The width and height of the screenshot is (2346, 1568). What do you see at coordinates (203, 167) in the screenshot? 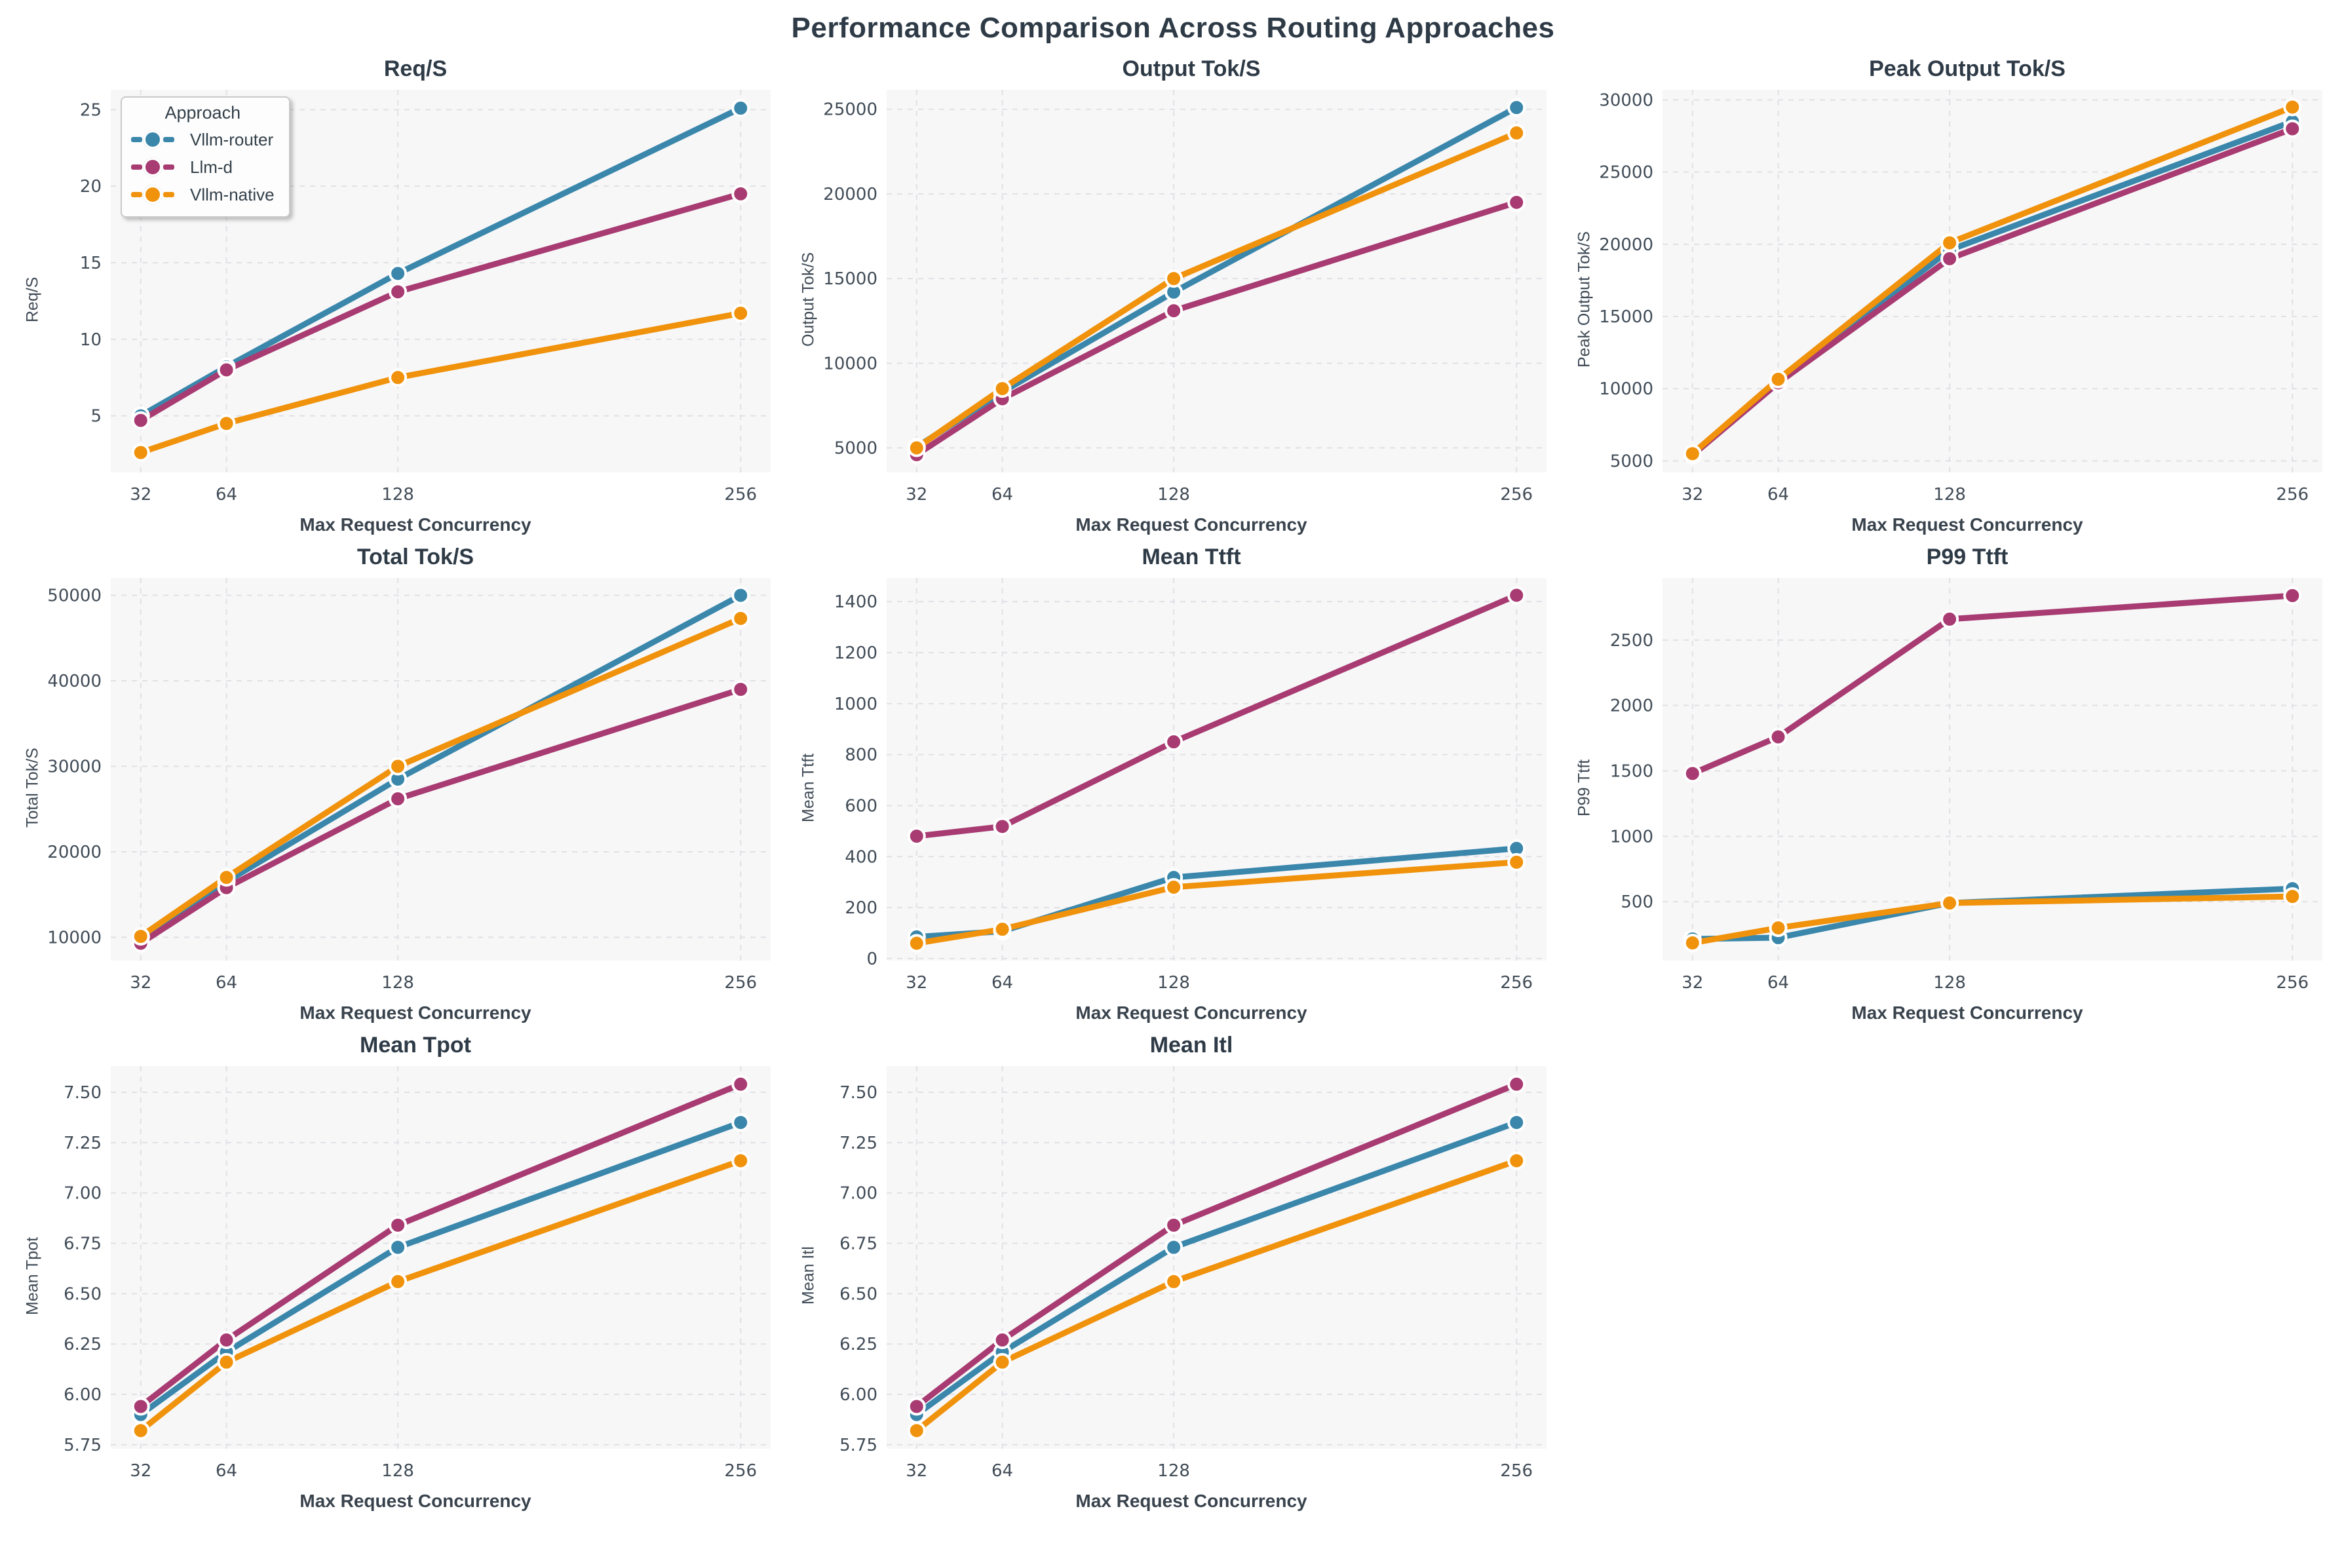
I see `legend-item: Llm-d` at bounding box center [203, 167].